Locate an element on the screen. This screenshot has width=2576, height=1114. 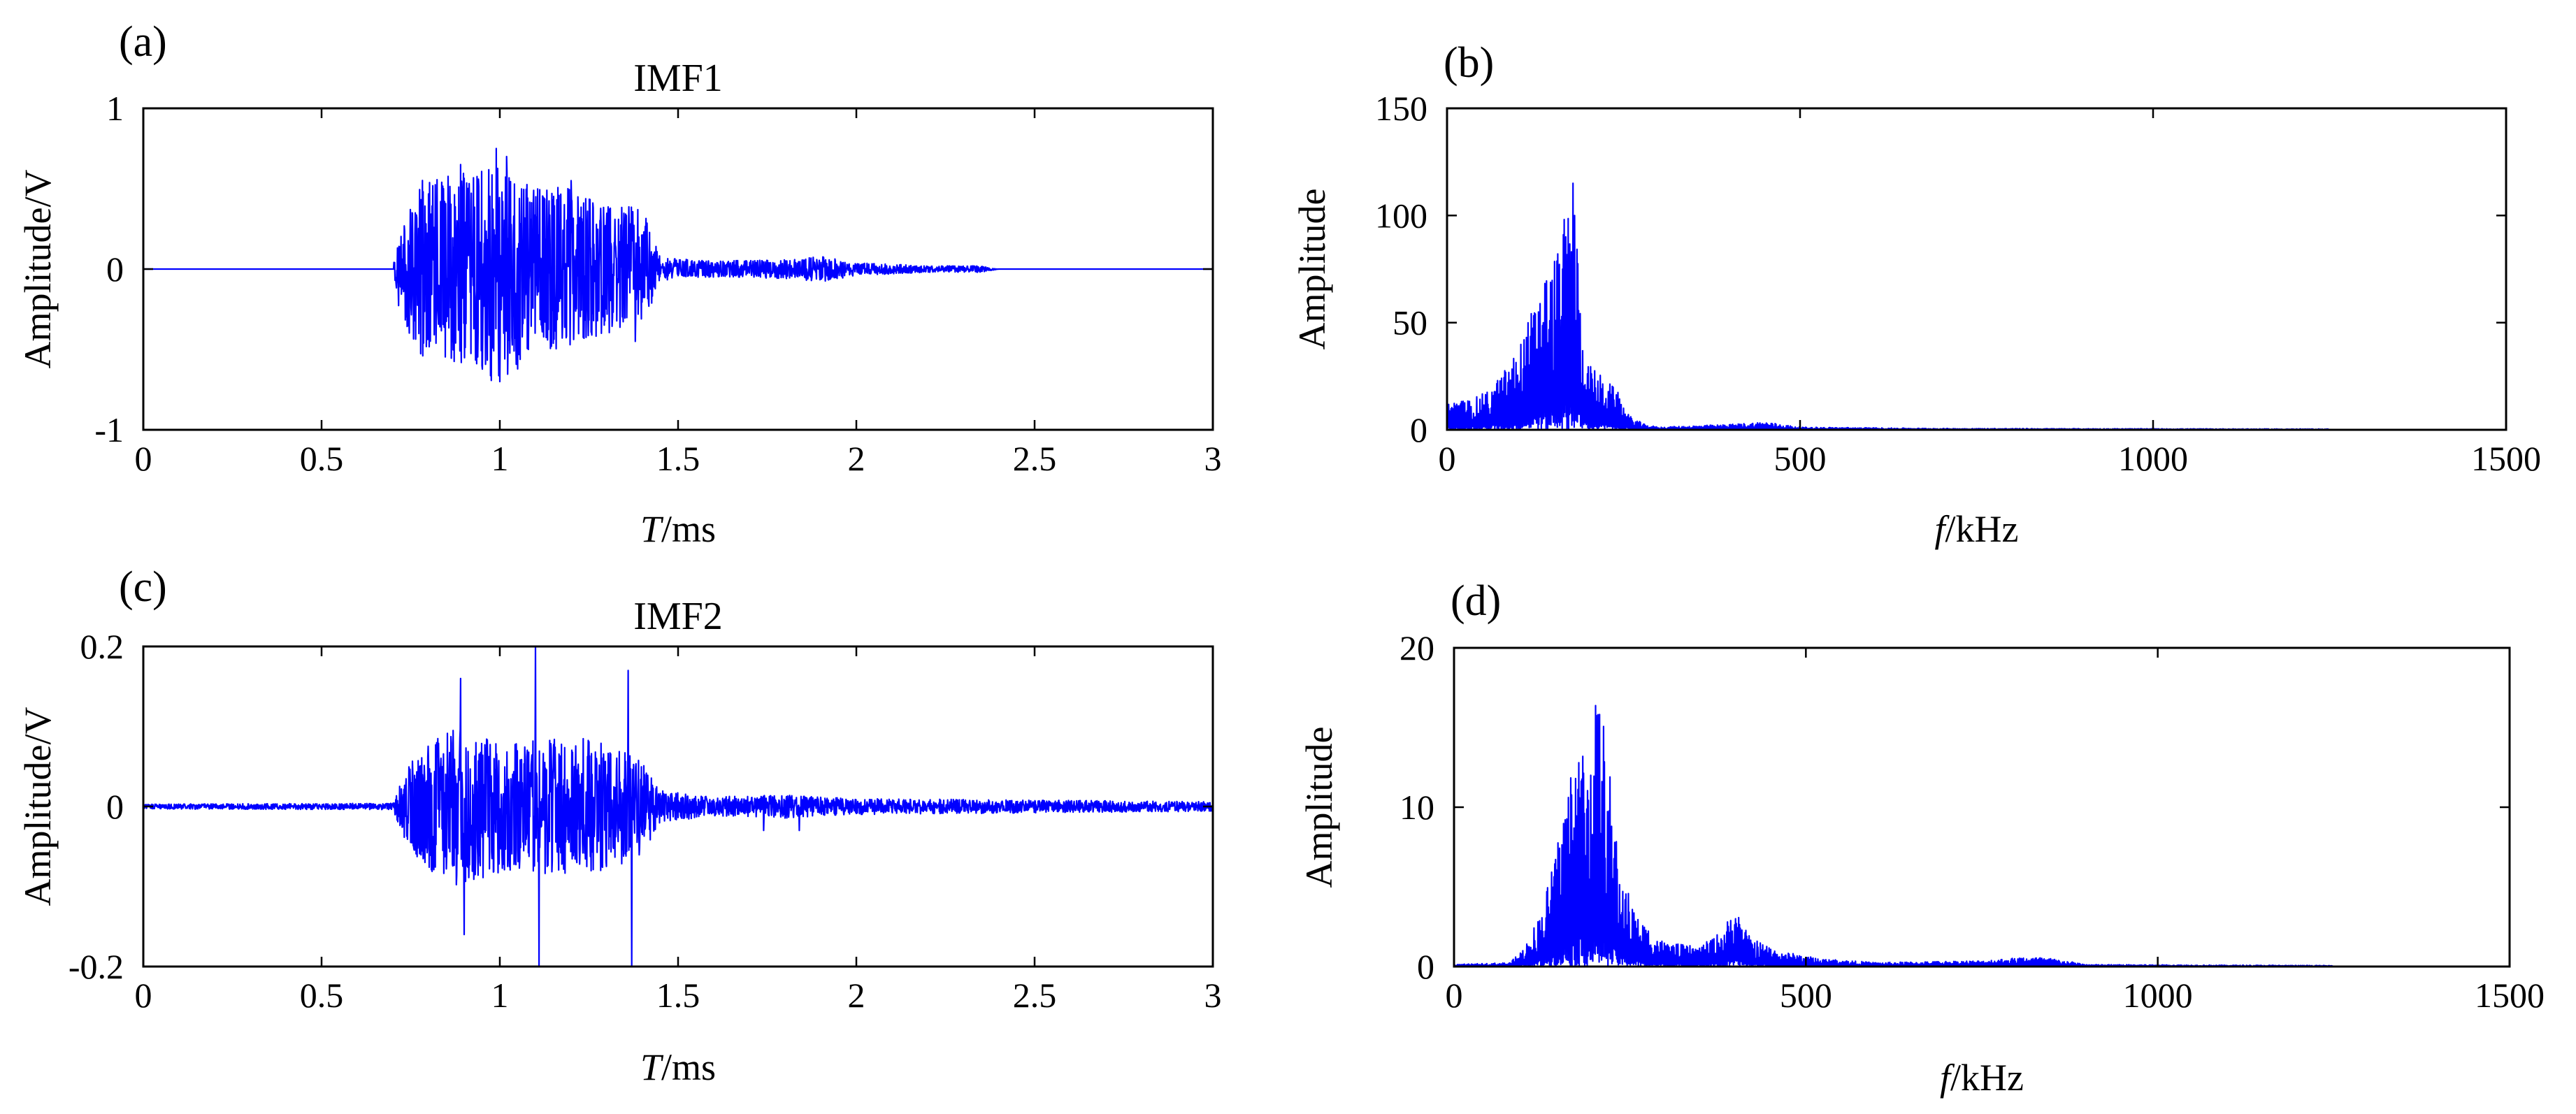
x-tick-label-d-0: 0 is located at coordinates (1454, 995).